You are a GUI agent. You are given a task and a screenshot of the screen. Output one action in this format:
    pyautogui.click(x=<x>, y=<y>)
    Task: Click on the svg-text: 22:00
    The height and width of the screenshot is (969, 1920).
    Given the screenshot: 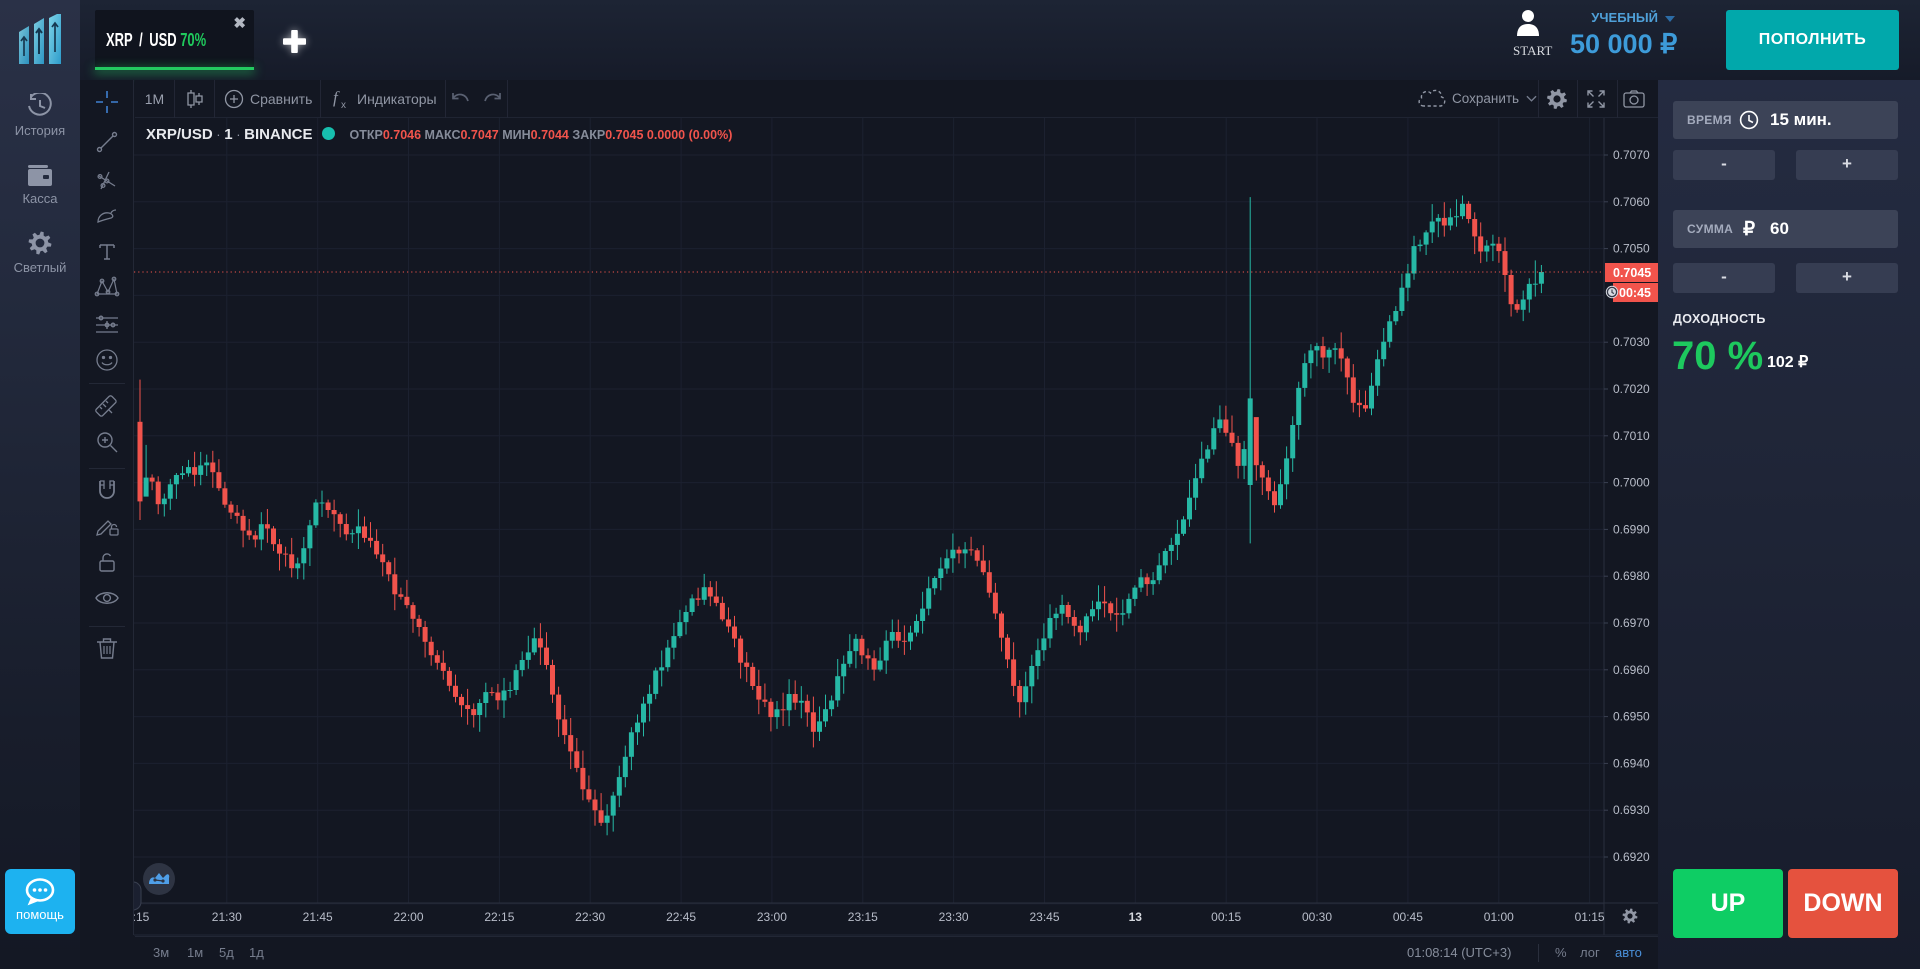 What is the action you would take?
    pyautogui.click(x=408, y=917)
    